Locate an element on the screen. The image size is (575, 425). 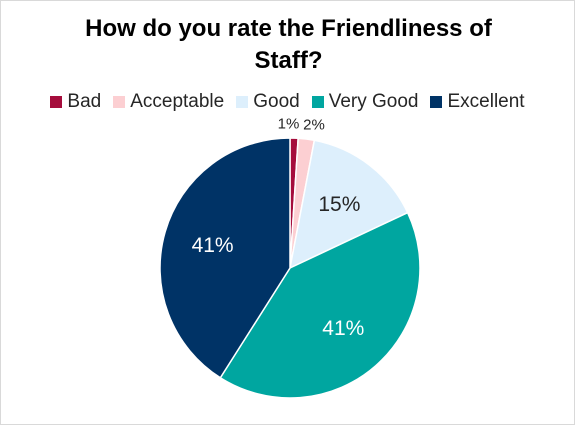
legend-item-very-good: Very Good is located at coordinates (365, 102).